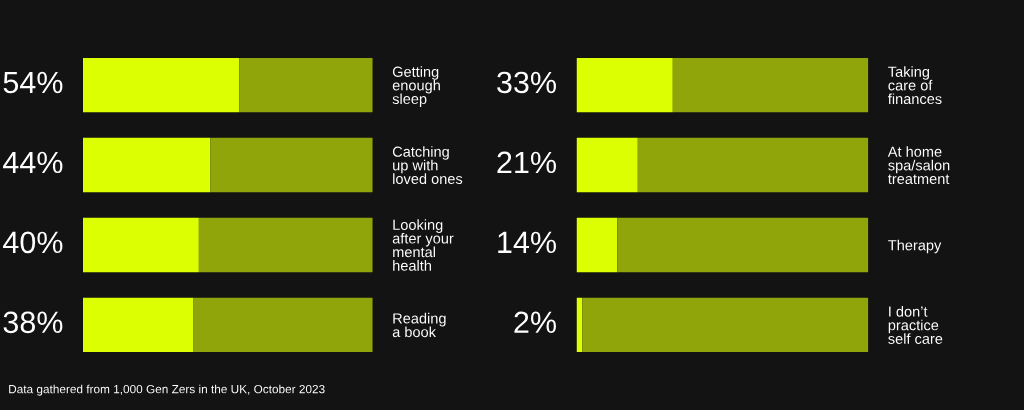 The width and height of the screenshot is (1024, 410). Describe the element at coordinates (33, 242) in the screenshot. I see `data-label: 40%` at that location.